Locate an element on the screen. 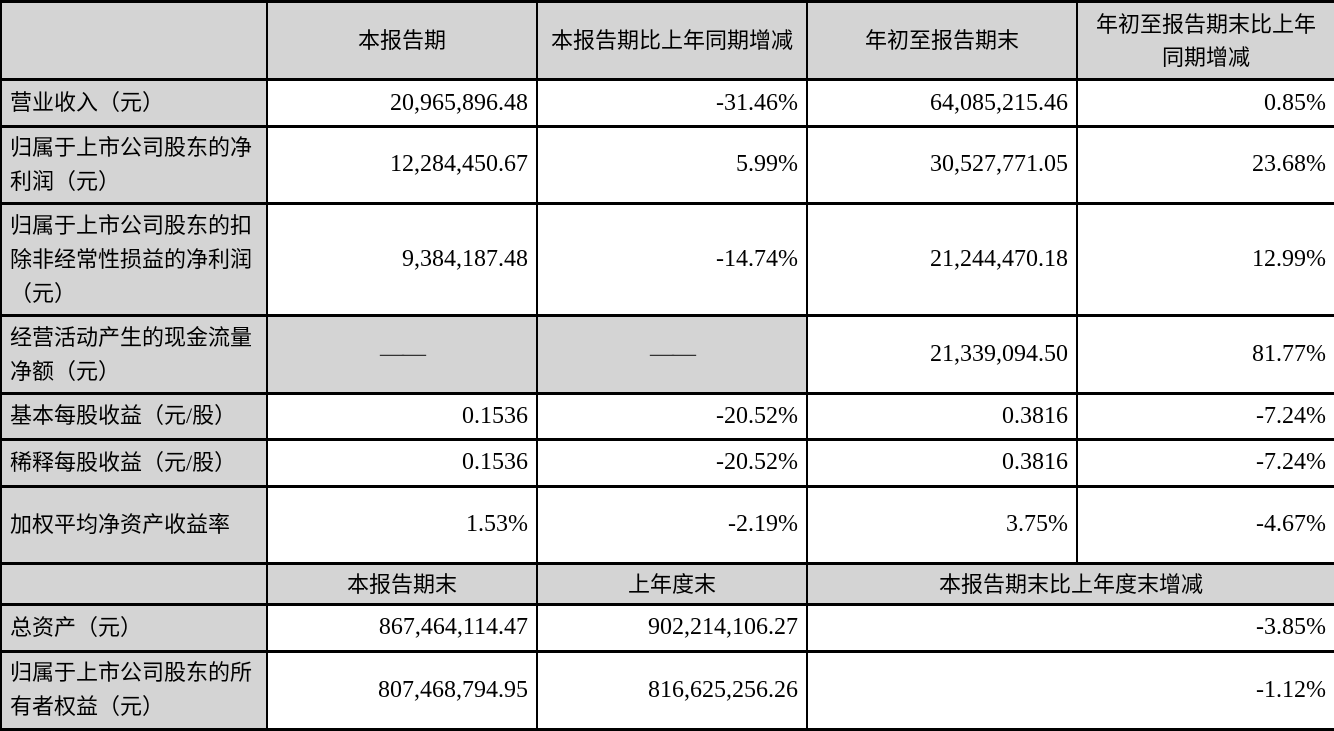  cell-value: 30,527,771.05 is located at coordinates (942, 165).